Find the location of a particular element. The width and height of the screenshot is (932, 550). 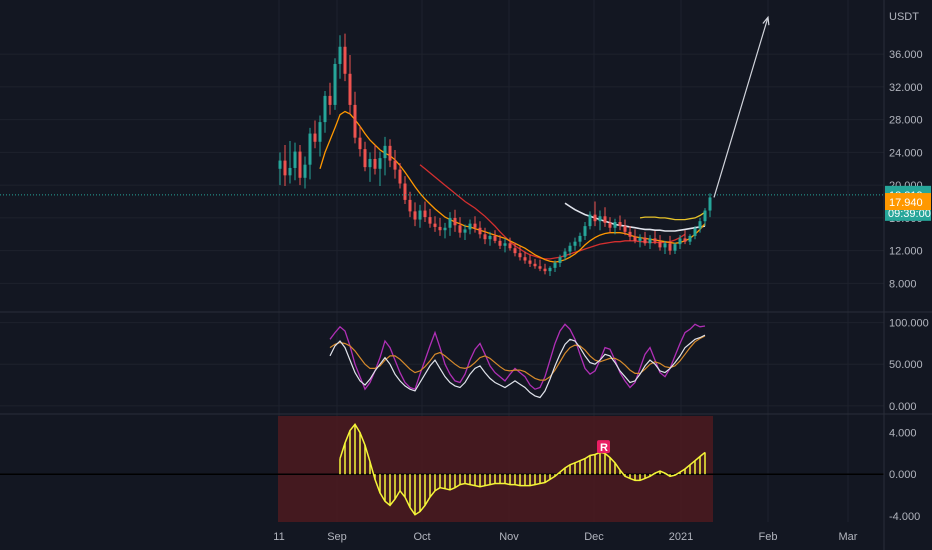

osc-tick-0: 4.000 is located at coordinates (903, 434).